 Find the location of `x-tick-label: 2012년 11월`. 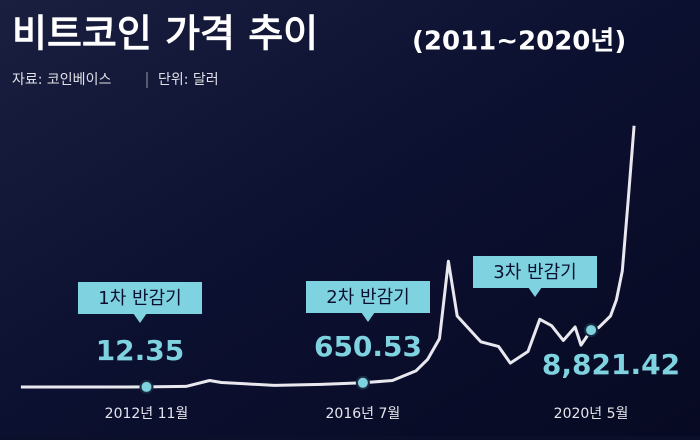

x-tick-label: 2012년 11월 is located at coordinates (147, 414).